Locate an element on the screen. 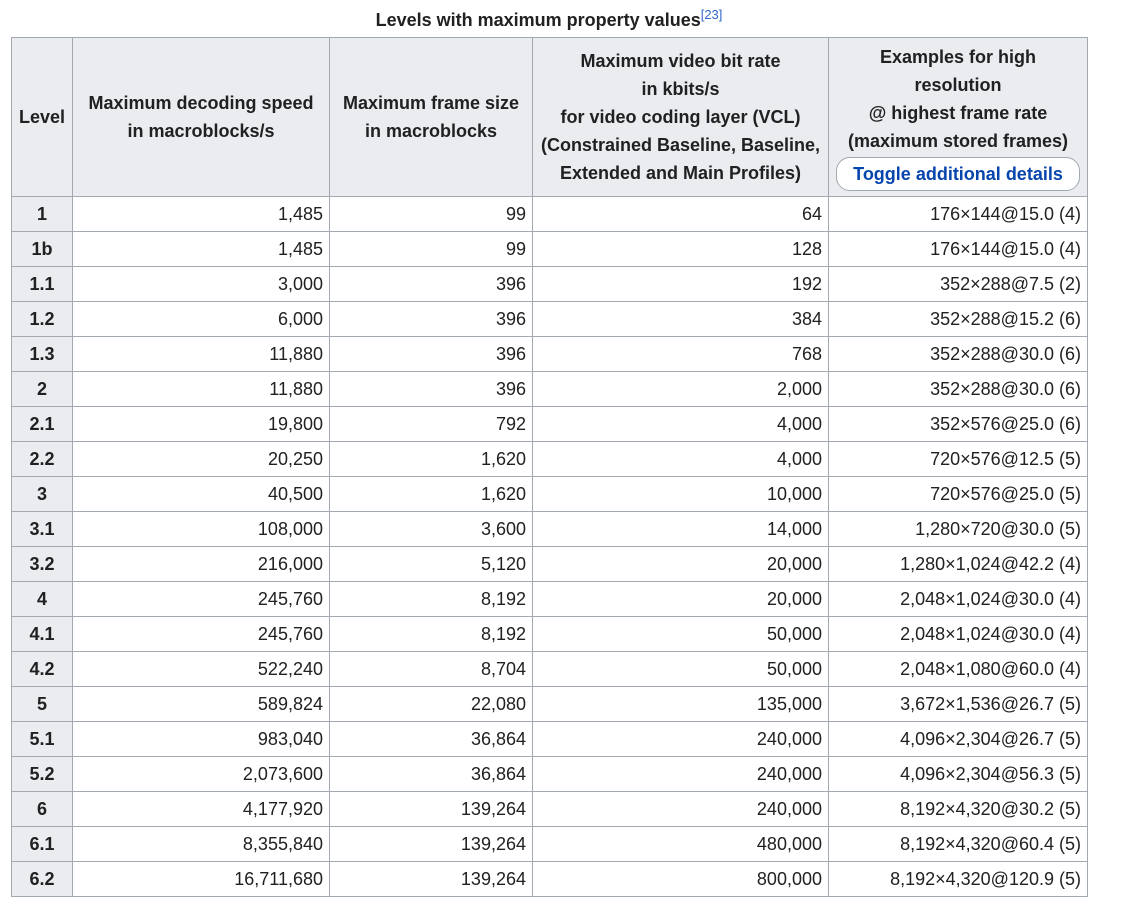  cell-level: 2 is located at coordinates (42, 389).